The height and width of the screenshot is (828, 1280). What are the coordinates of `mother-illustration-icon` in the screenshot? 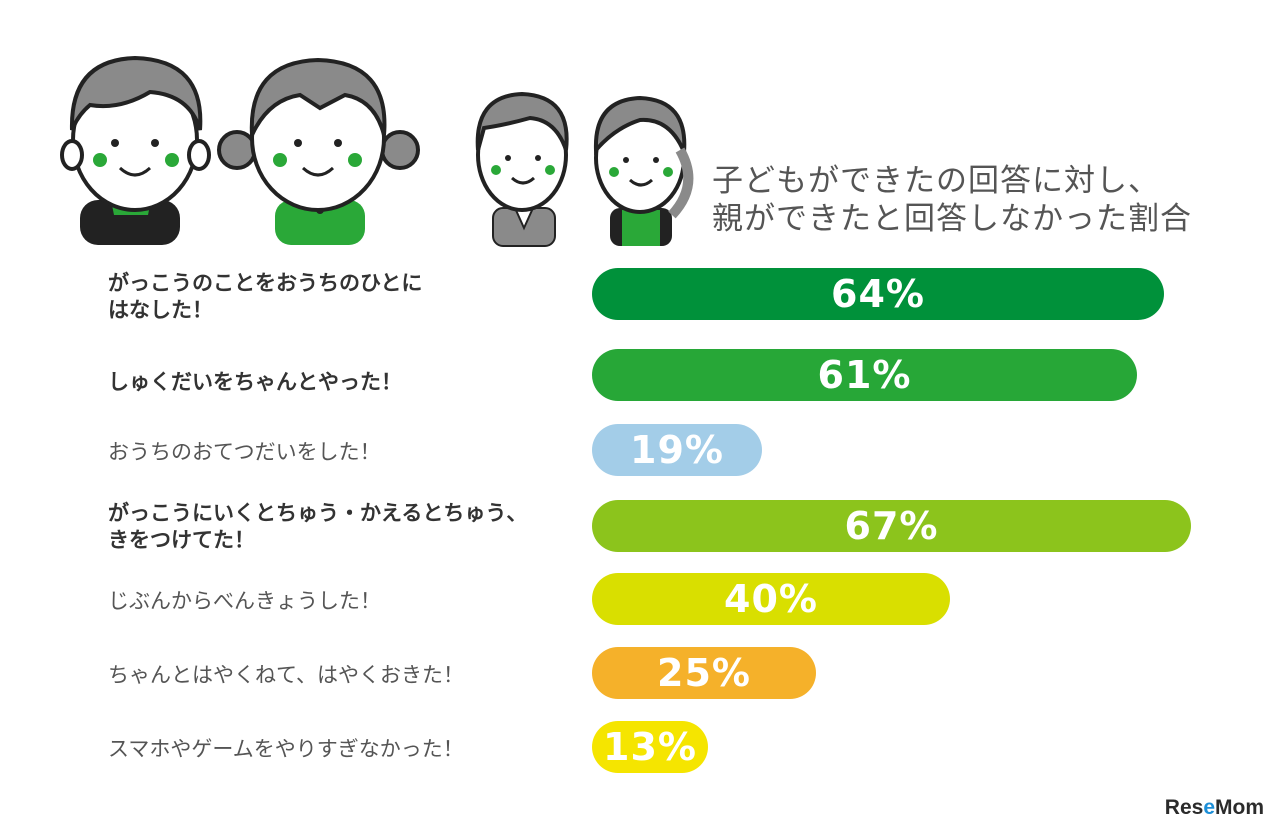 It's located at (643, 170).